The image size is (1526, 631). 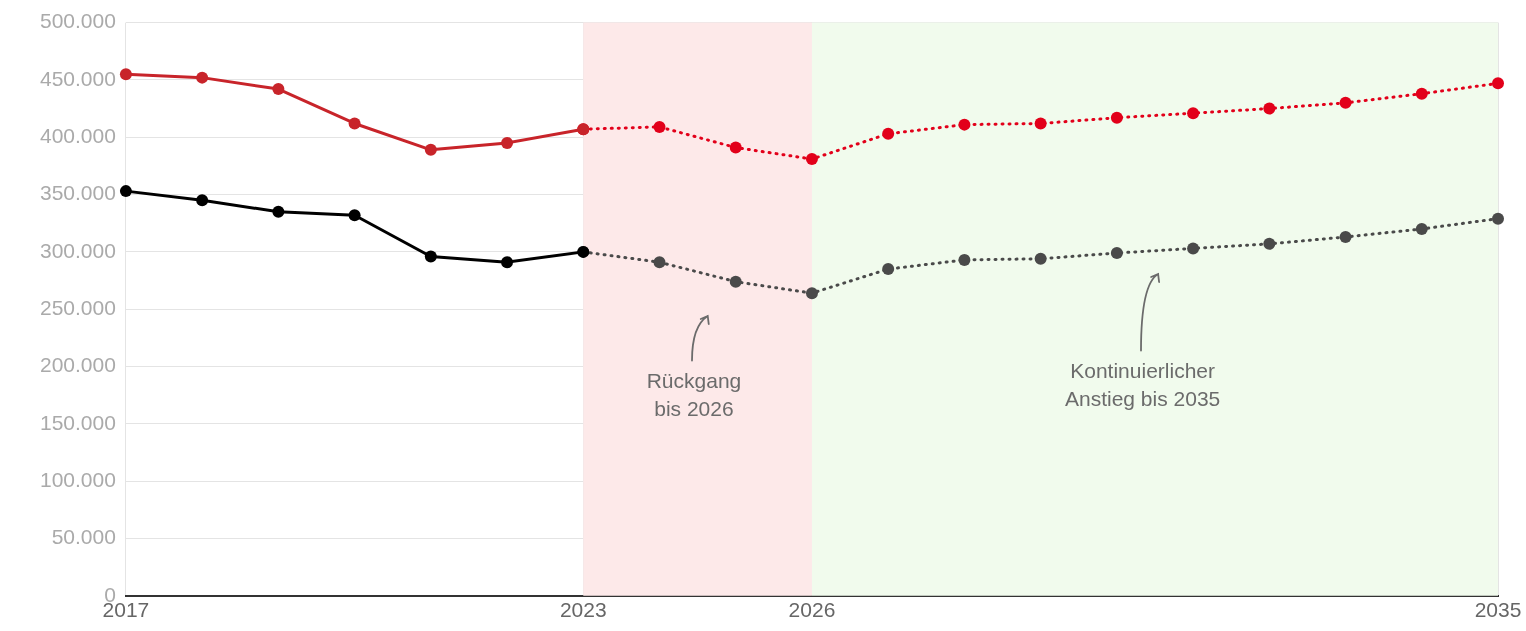 I want to click on y-tick-label: 250.000, so click(x=77, y=307).